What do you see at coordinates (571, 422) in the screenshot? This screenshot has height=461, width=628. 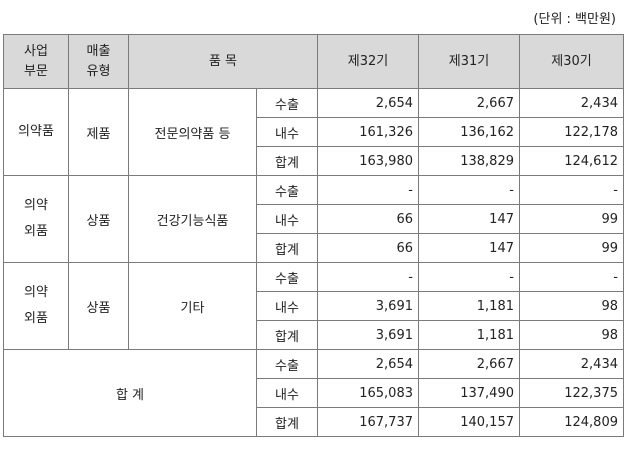 I see `value-y30: 124,809` at bounding box center [571, 422].